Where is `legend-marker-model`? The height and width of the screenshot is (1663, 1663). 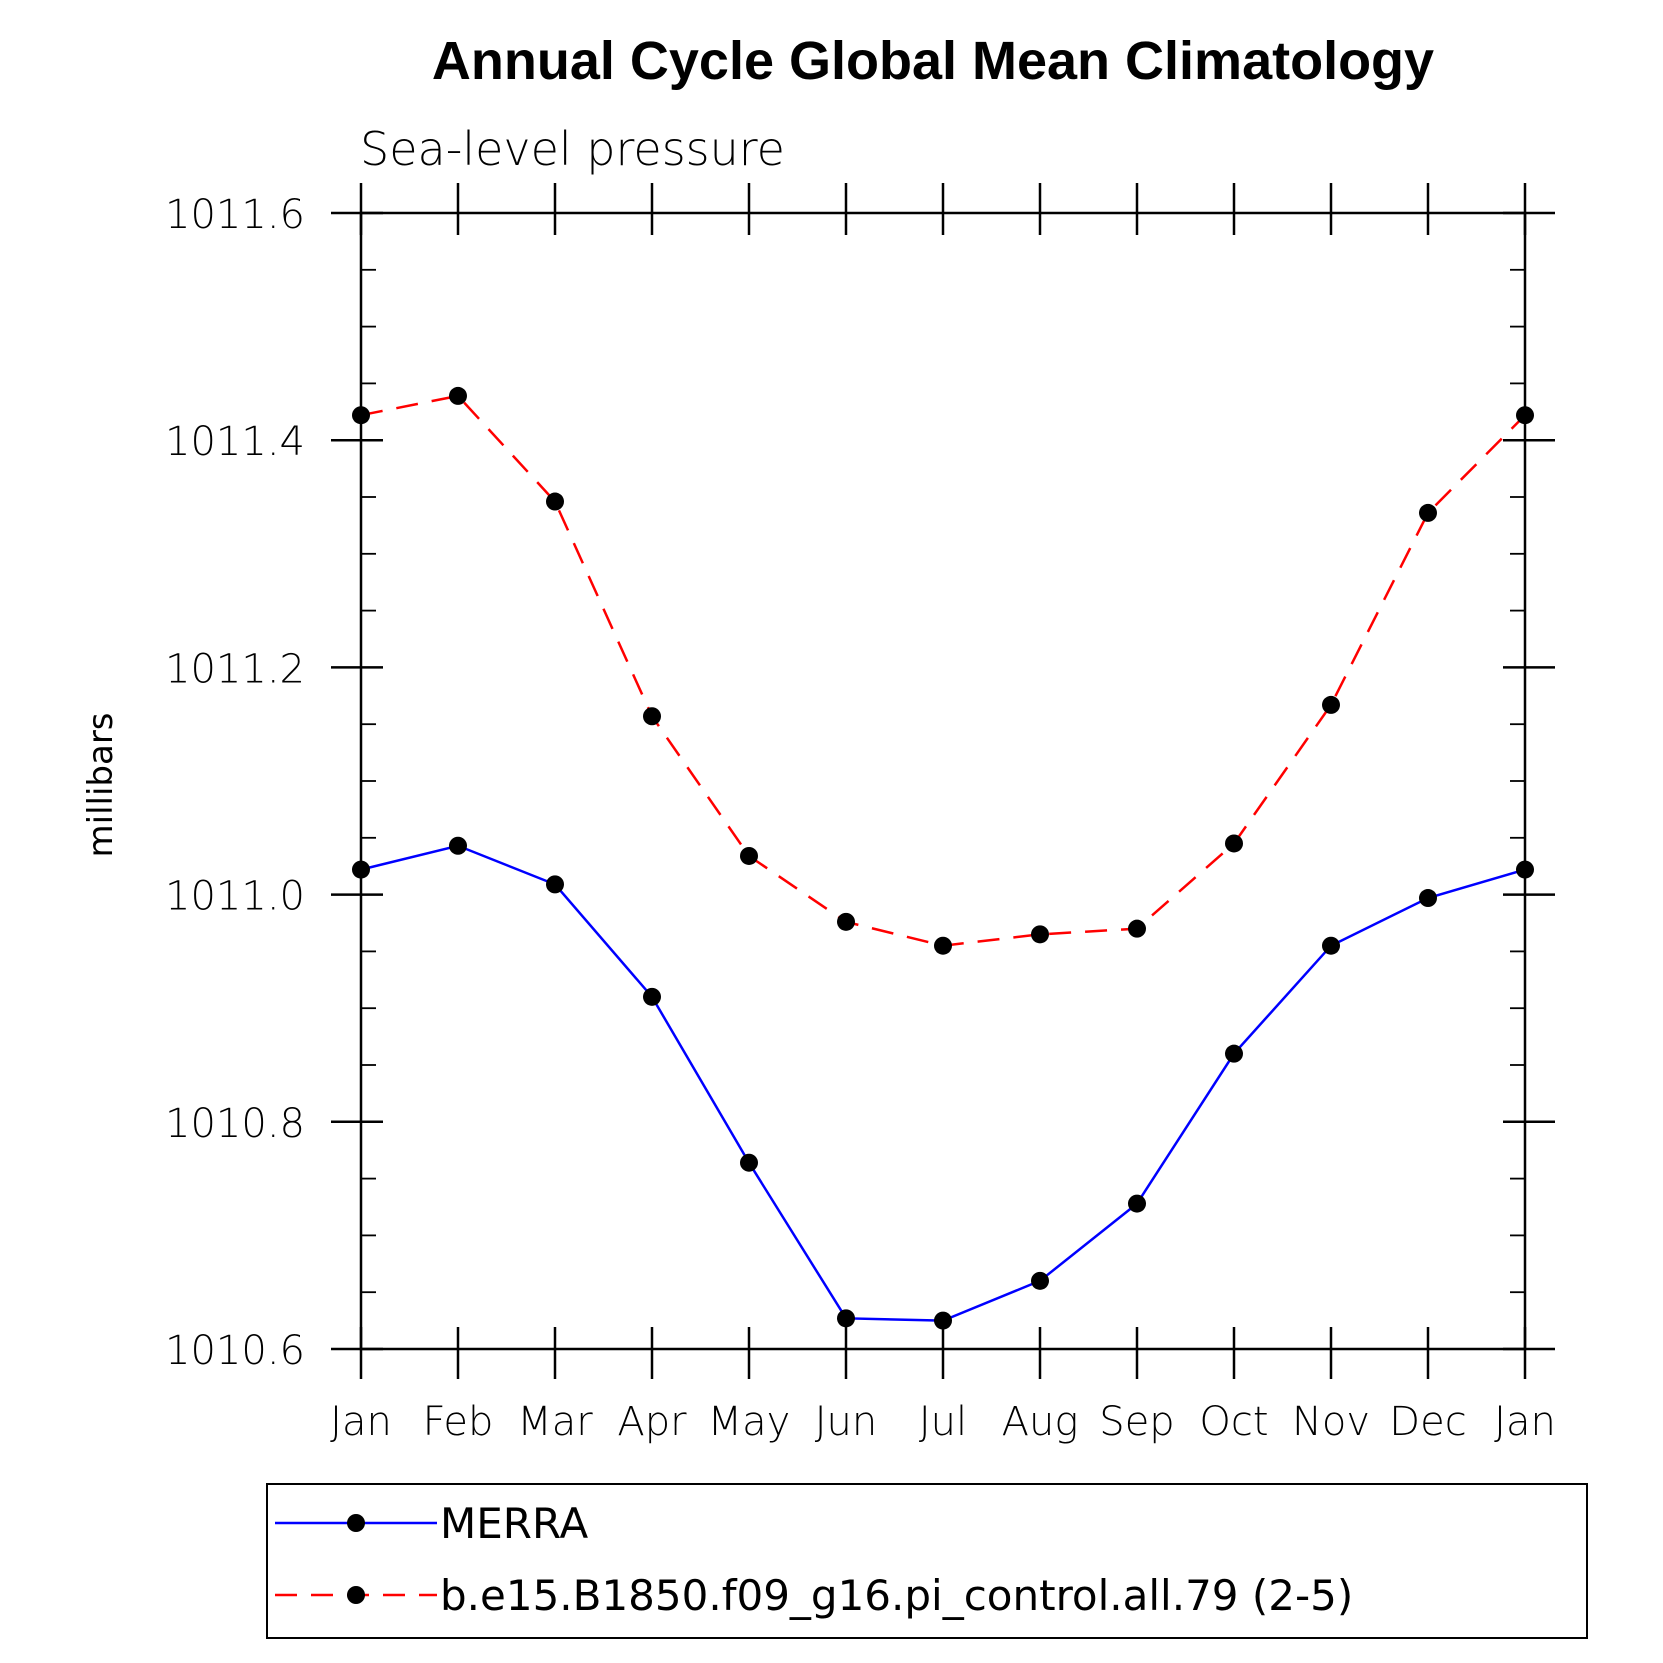 legend-marker-model is located at coordinates (356, 1595).